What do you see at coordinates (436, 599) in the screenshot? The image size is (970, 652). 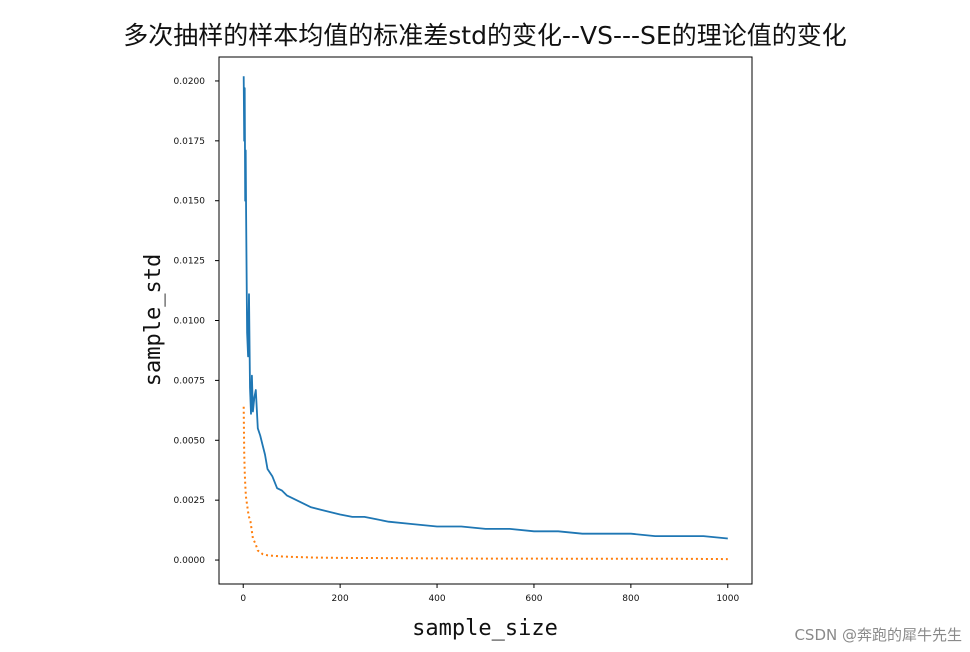 I see `x-tick-label: 400` at bounding box center [436, 599].